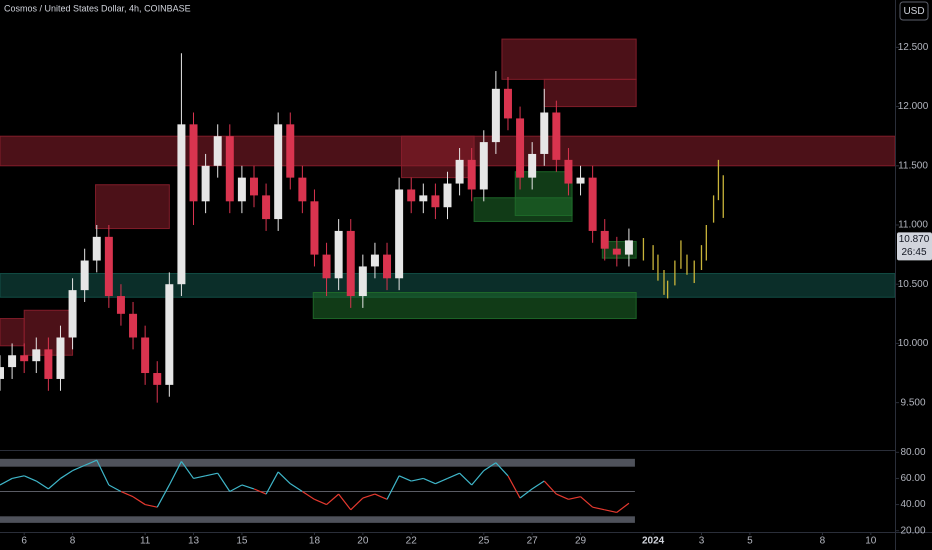 This screenshot has height=550, width=932. I want to click on x-tick-label: 6, so click(24, 541).